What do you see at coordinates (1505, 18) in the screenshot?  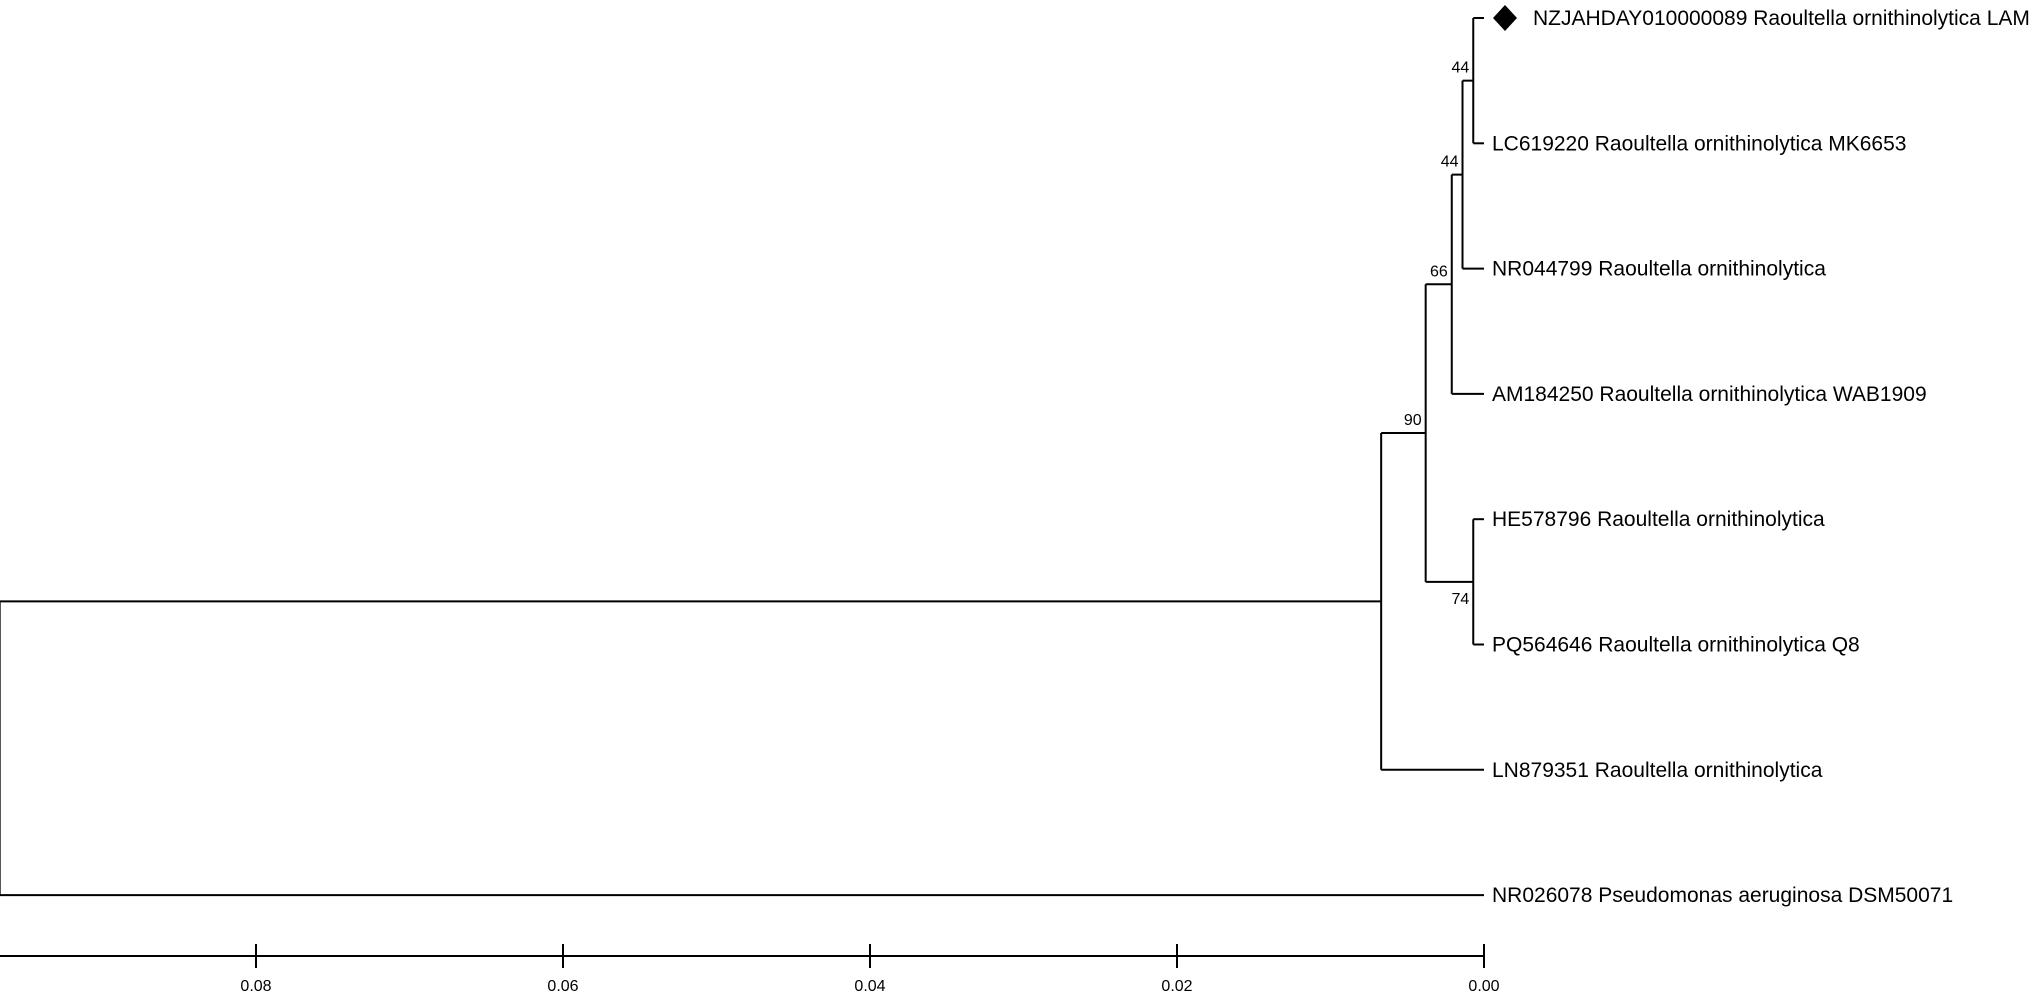 I see `diamond-marker-icon` at bounding box center [1505, 18].